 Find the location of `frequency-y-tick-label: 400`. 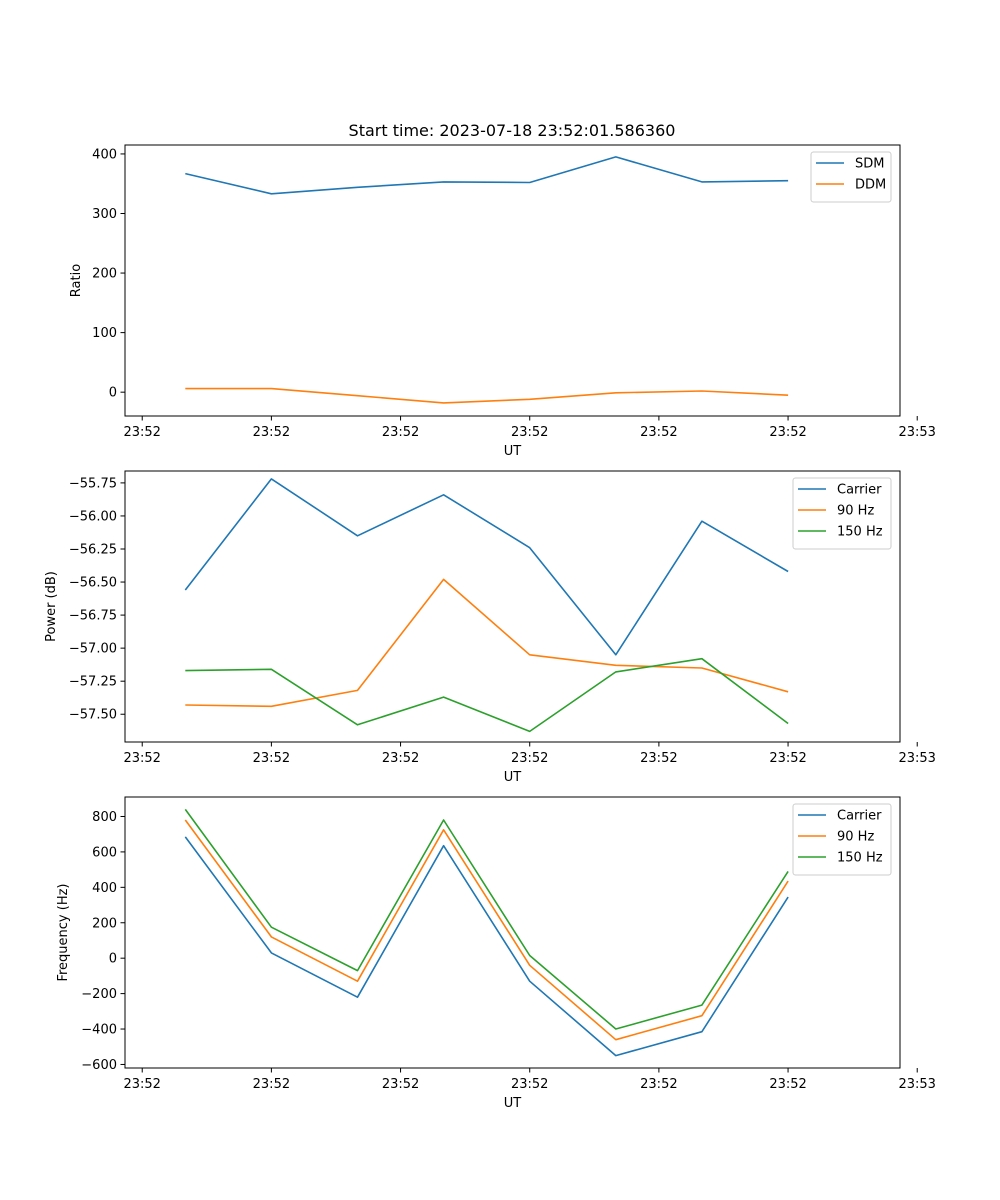

frequency-y-tick-label: 400 is located at coordinates (104, 888).